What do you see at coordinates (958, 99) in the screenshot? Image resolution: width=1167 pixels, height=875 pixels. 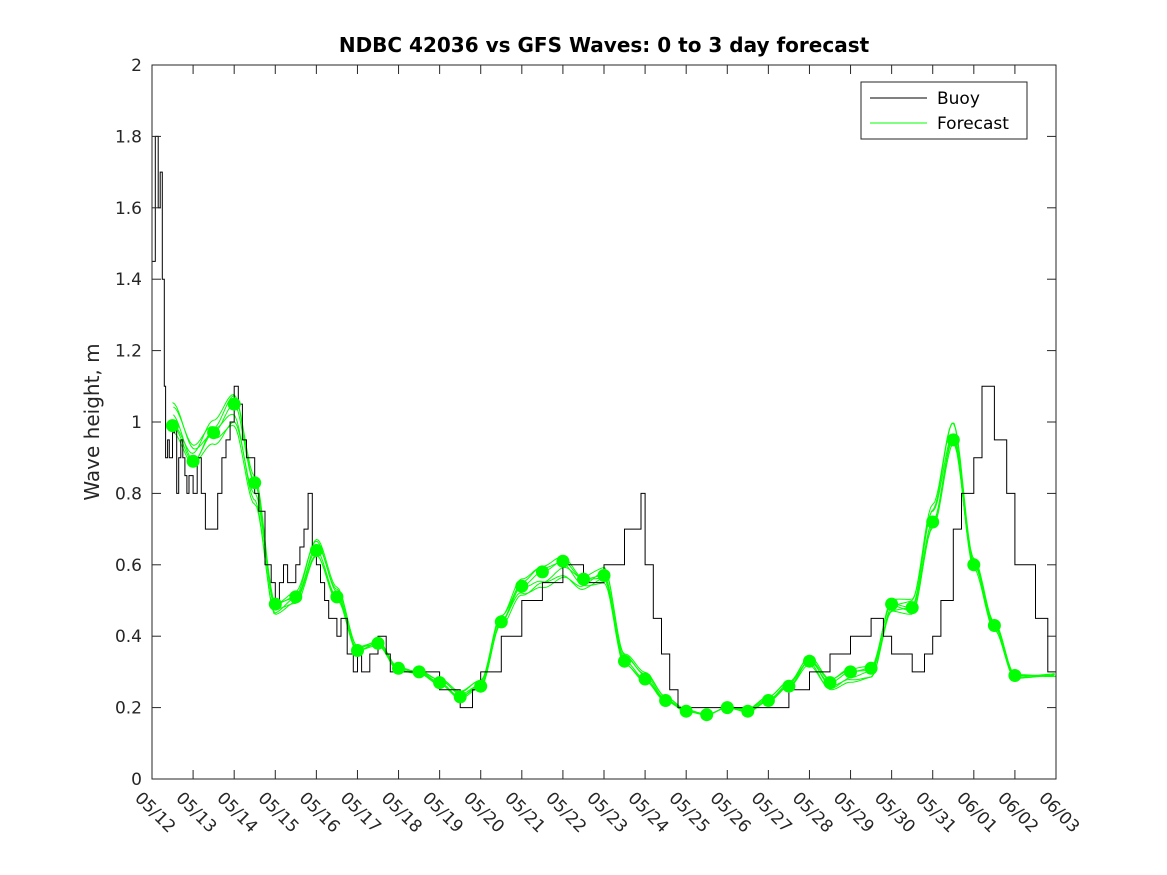 I see `legend-buoy-label: Buoy` at bounding box center [958, 99].